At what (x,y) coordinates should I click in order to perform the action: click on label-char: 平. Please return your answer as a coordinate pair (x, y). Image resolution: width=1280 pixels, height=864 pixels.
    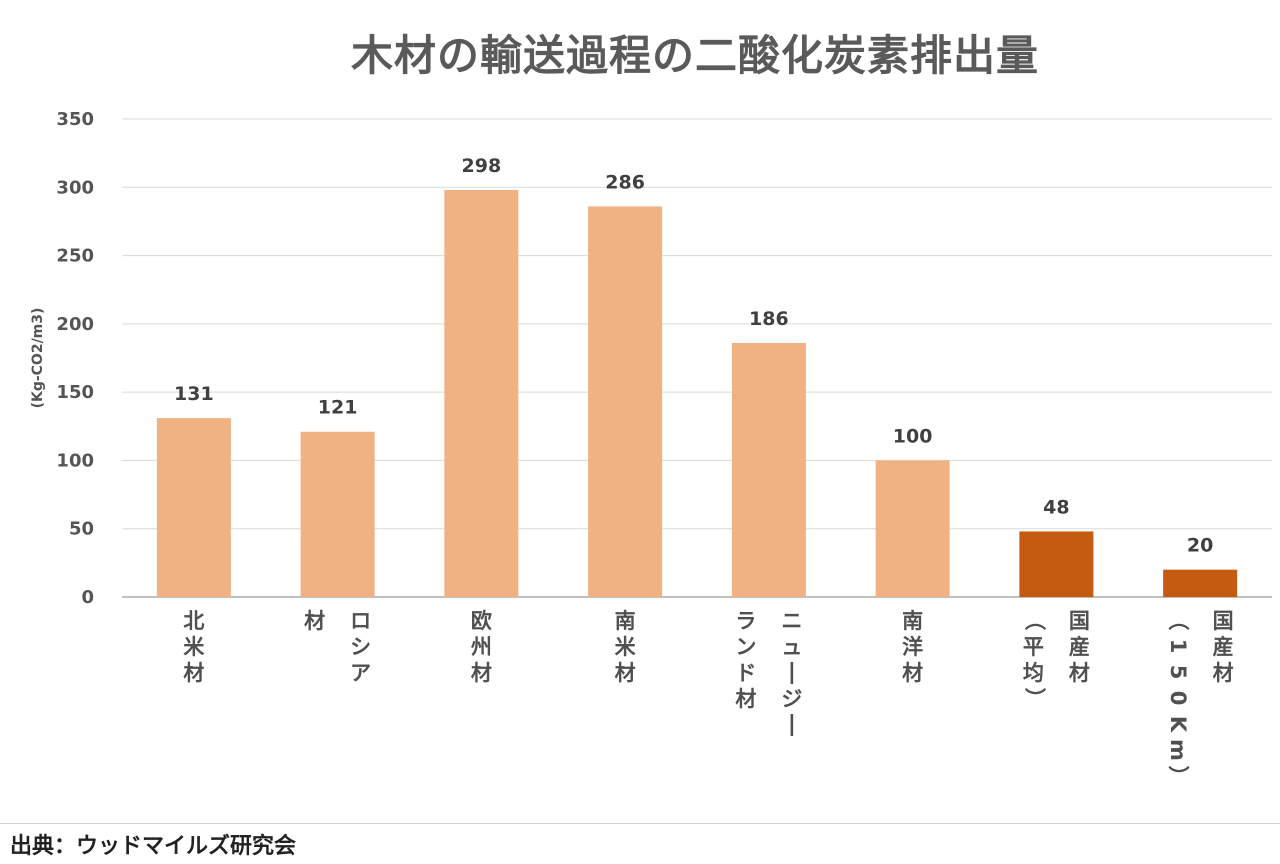
    Looking at the image, I should click on (1033, 647).